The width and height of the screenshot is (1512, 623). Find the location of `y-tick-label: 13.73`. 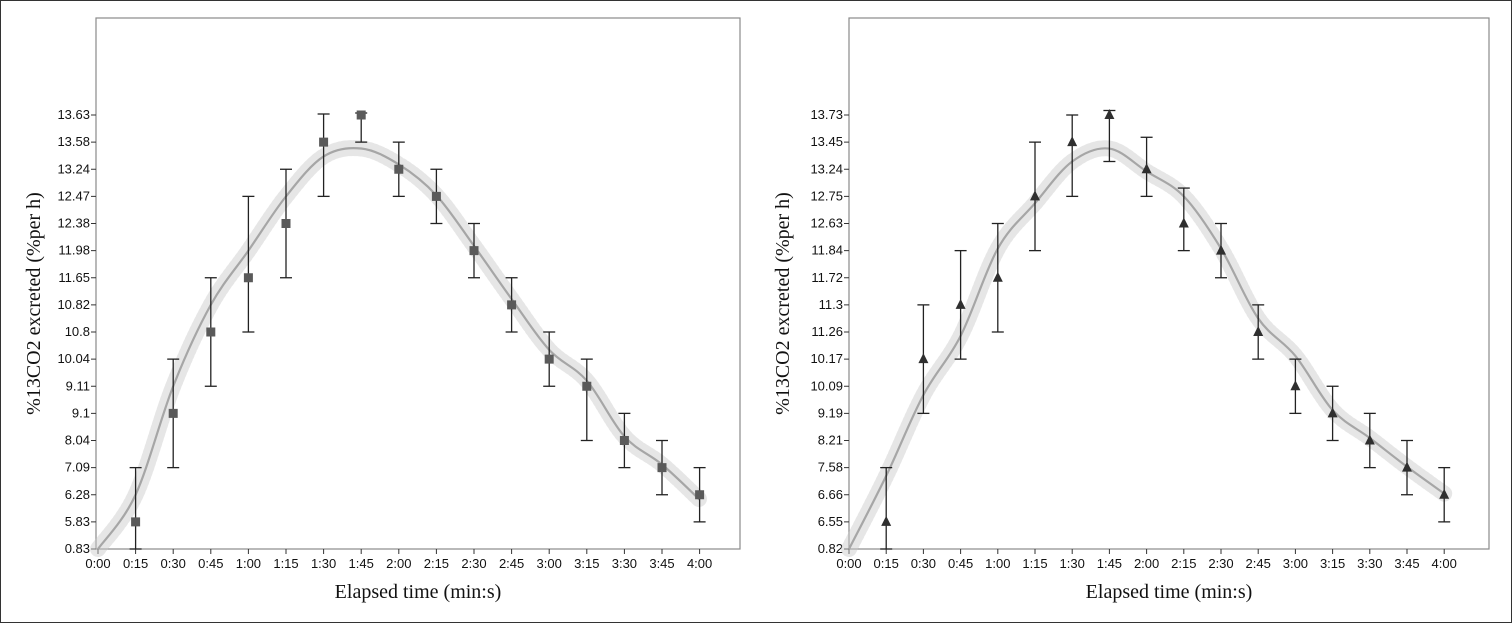

y-tick-label: 13.73 is located at coordinates (826, 114).